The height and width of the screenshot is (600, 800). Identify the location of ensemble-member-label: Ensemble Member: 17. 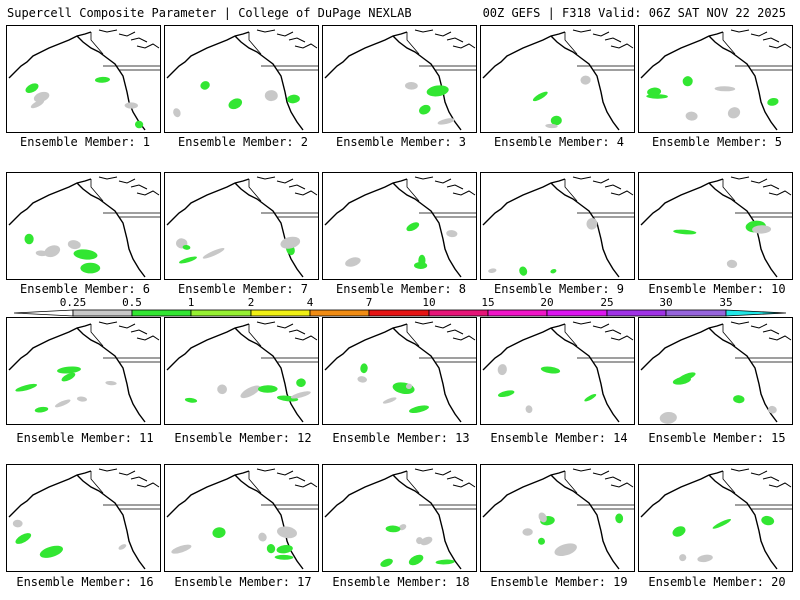
(243, 582).